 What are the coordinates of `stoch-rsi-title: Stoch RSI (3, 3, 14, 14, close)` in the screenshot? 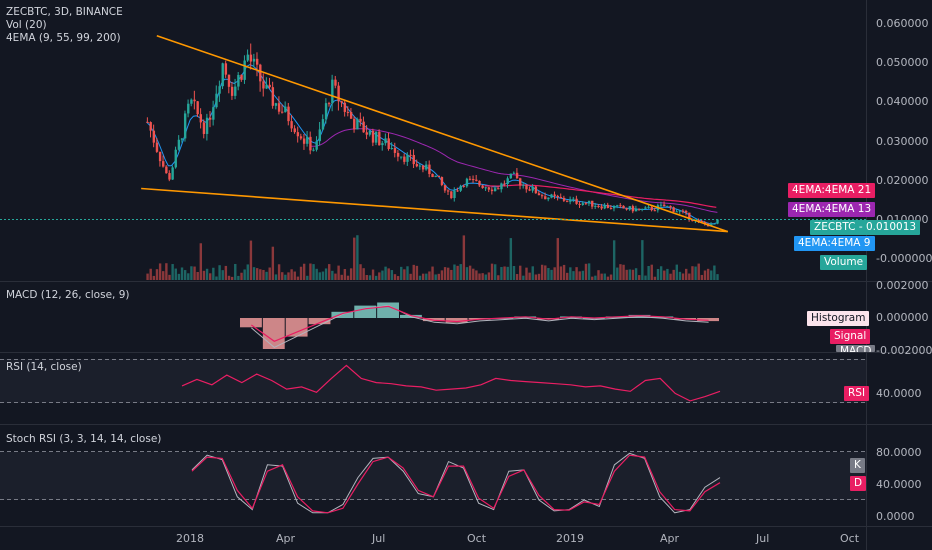 It's located at (84, 439).